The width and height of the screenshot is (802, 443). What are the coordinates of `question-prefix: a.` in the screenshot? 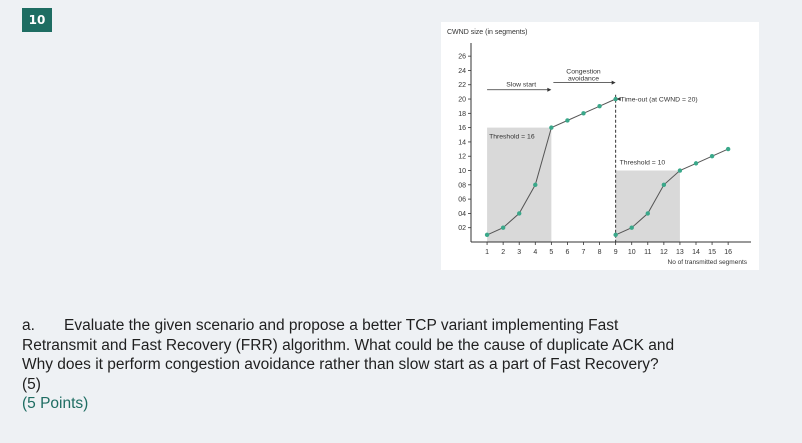 It's located at (28, 325).